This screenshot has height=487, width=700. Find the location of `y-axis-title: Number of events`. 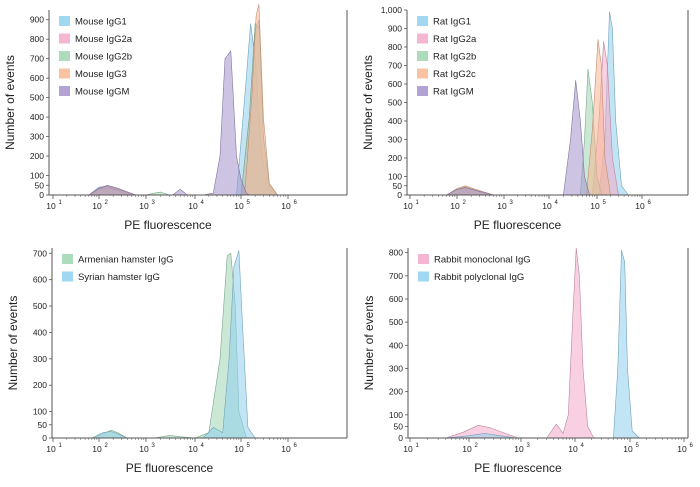

y-axis-title: Number of events is located at coordinates (13, 343).